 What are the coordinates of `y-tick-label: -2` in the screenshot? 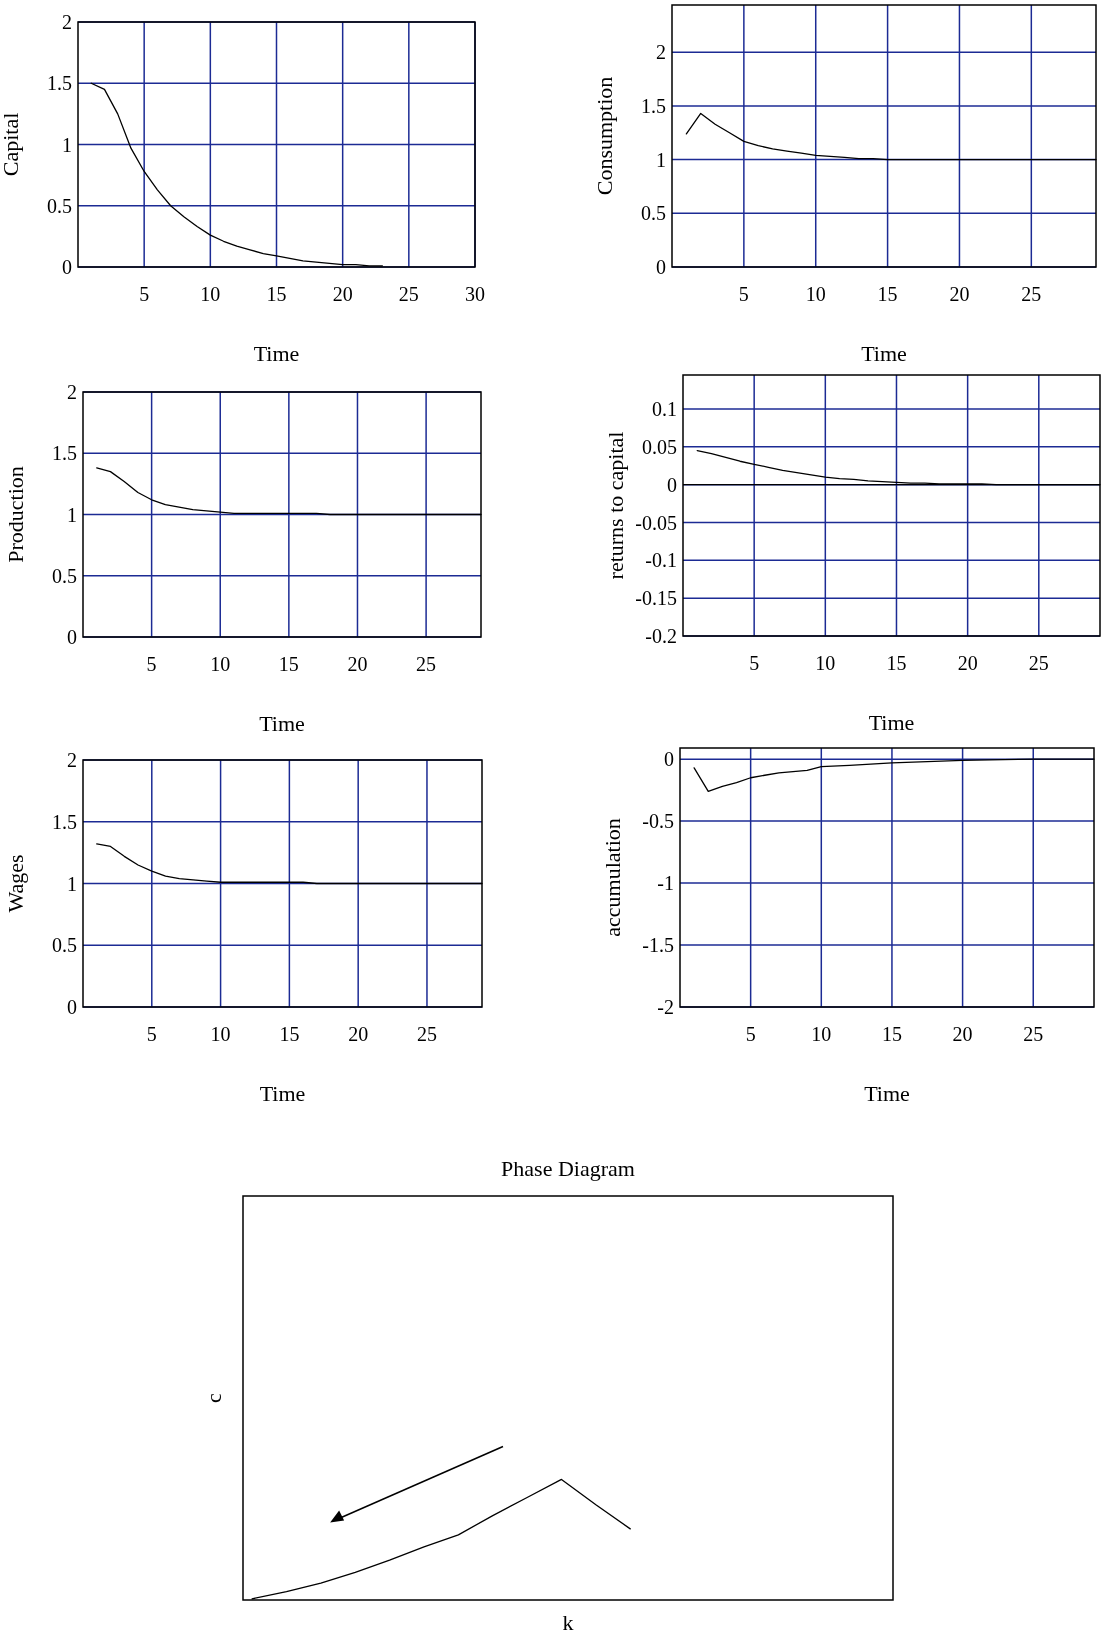 It's located at (665, 1007).